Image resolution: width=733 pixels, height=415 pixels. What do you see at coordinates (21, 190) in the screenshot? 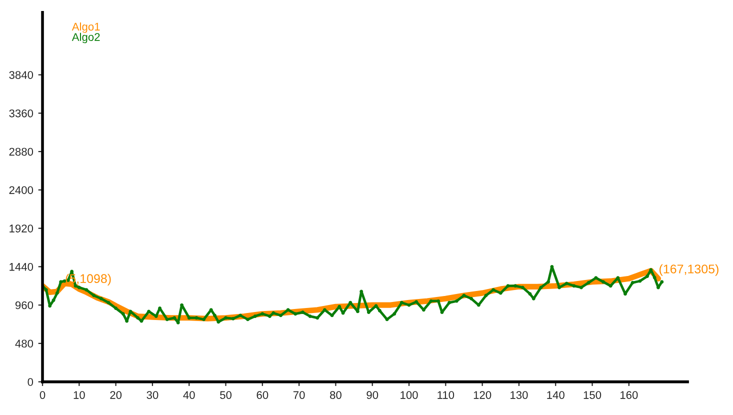
I see `y-tick-label: 2400` at bounding box center [21, 190].